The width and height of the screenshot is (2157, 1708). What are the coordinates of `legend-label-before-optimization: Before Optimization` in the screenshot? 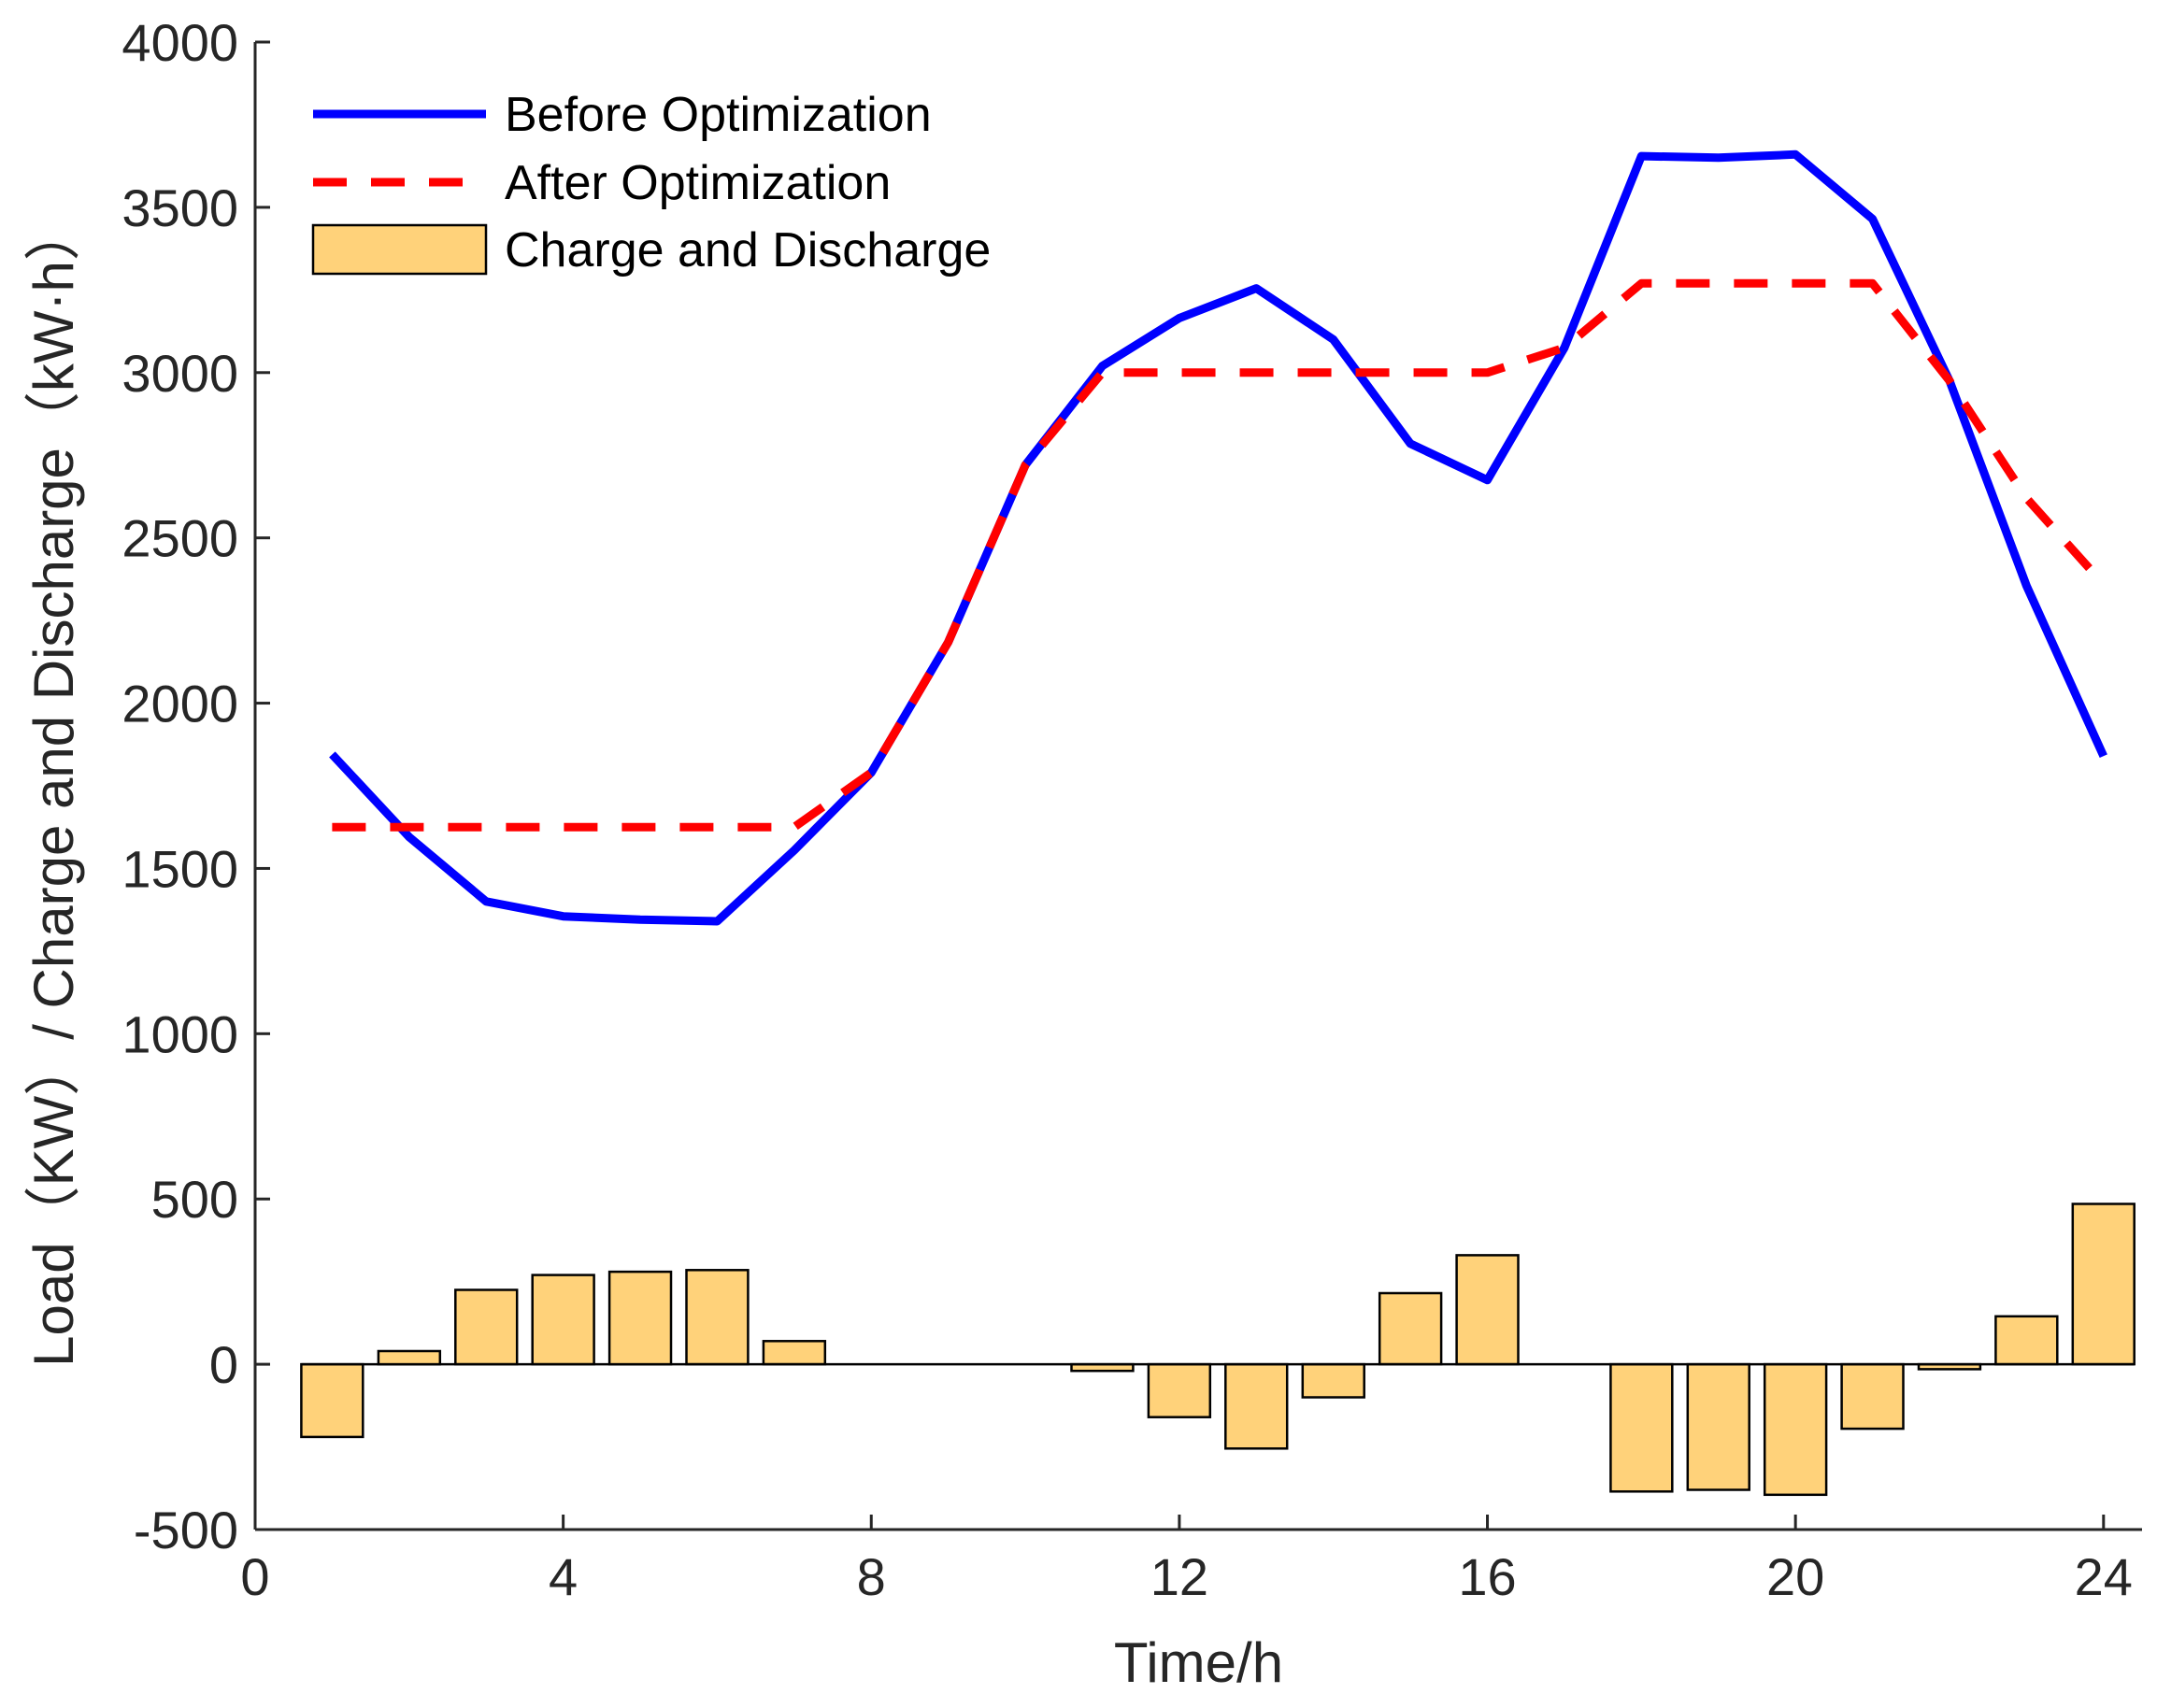 It's located at (718, 115).